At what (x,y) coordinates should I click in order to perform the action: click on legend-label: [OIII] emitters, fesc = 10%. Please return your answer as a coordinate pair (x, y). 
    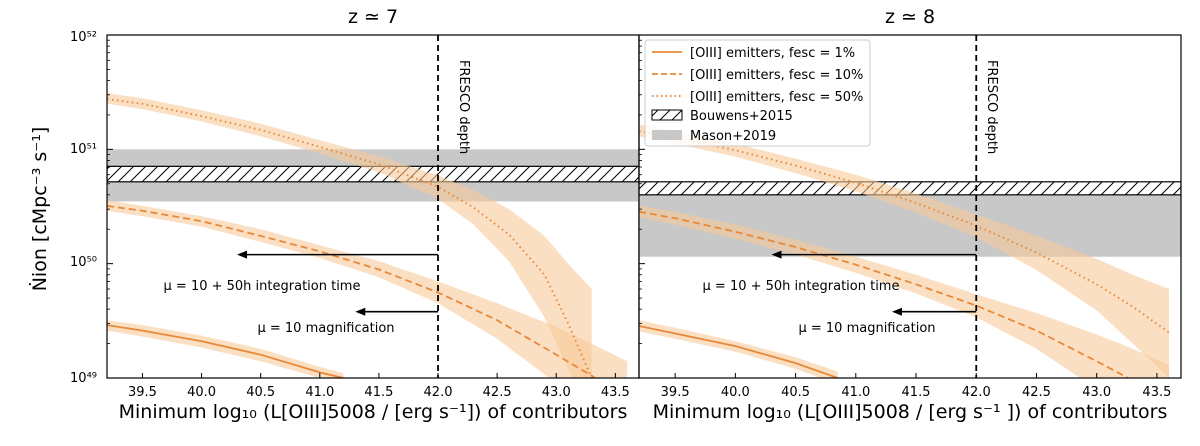
    Looking at the image, I should click on (776, 75).